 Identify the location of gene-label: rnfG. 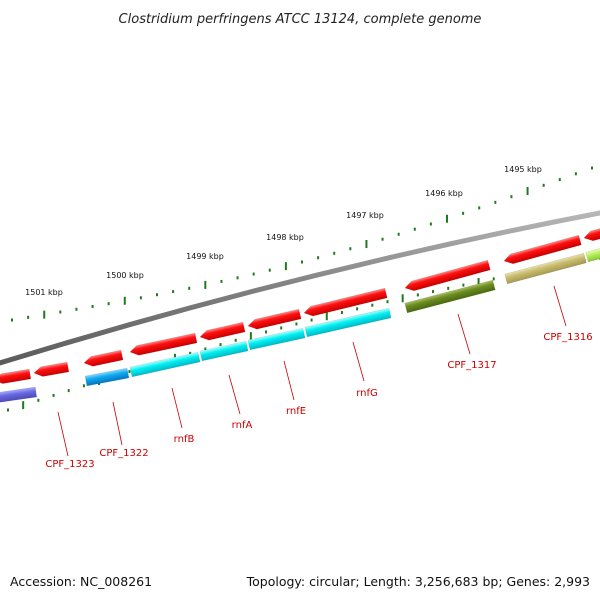
(367, 393).